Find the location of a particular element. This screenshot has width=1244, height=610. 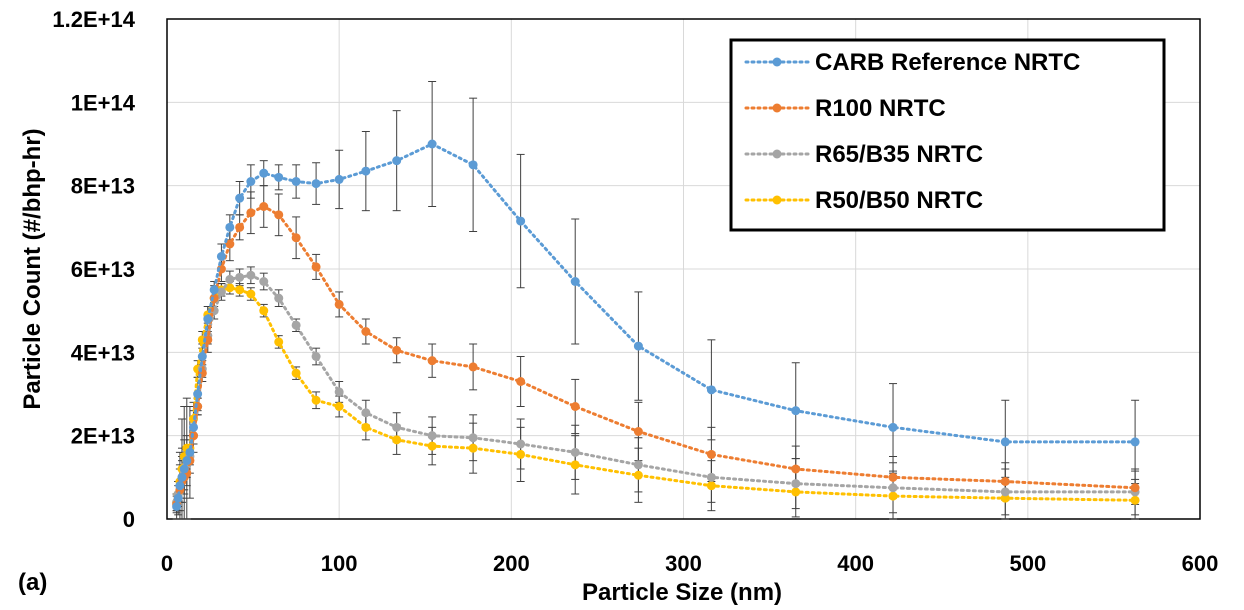

legend-item: CARB Reference NRTC is located at coordinates (912, 62).